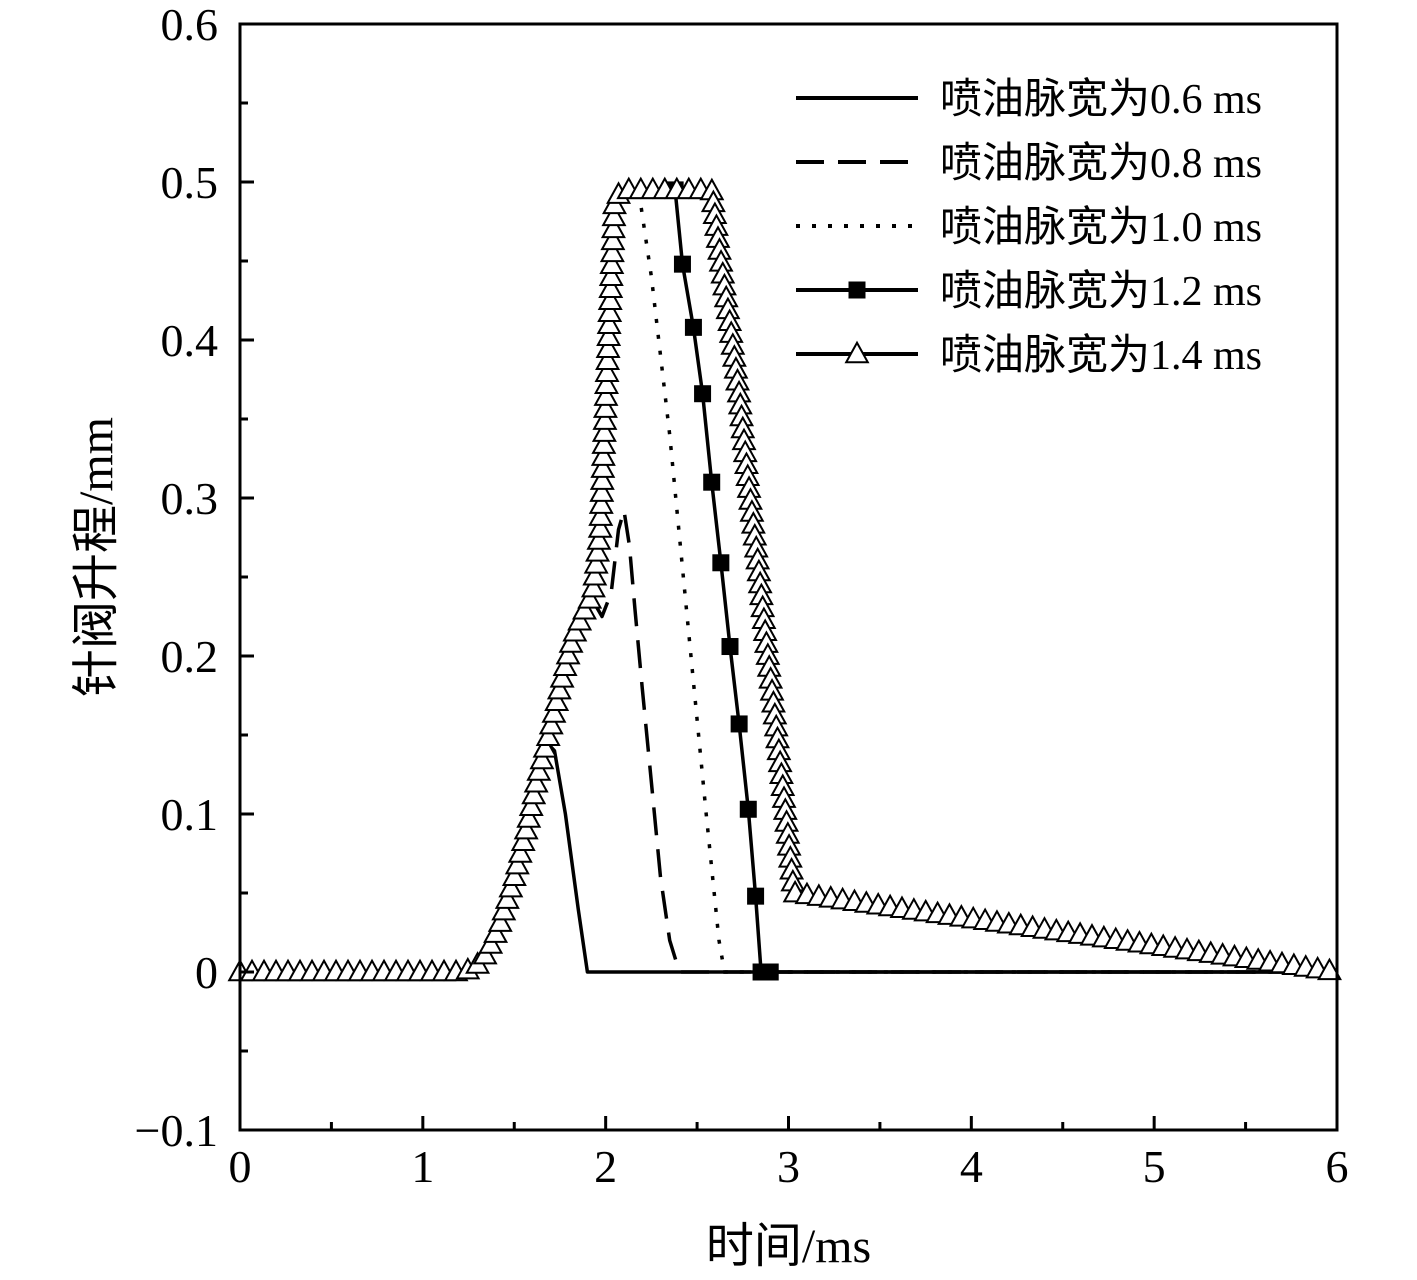 This screenshot has width=1417, height=1280. What do you see at coordinates (176, 1130) in the screenshot?
I see `y-tick-label: −0.1` at bounding box center [176, 1130].